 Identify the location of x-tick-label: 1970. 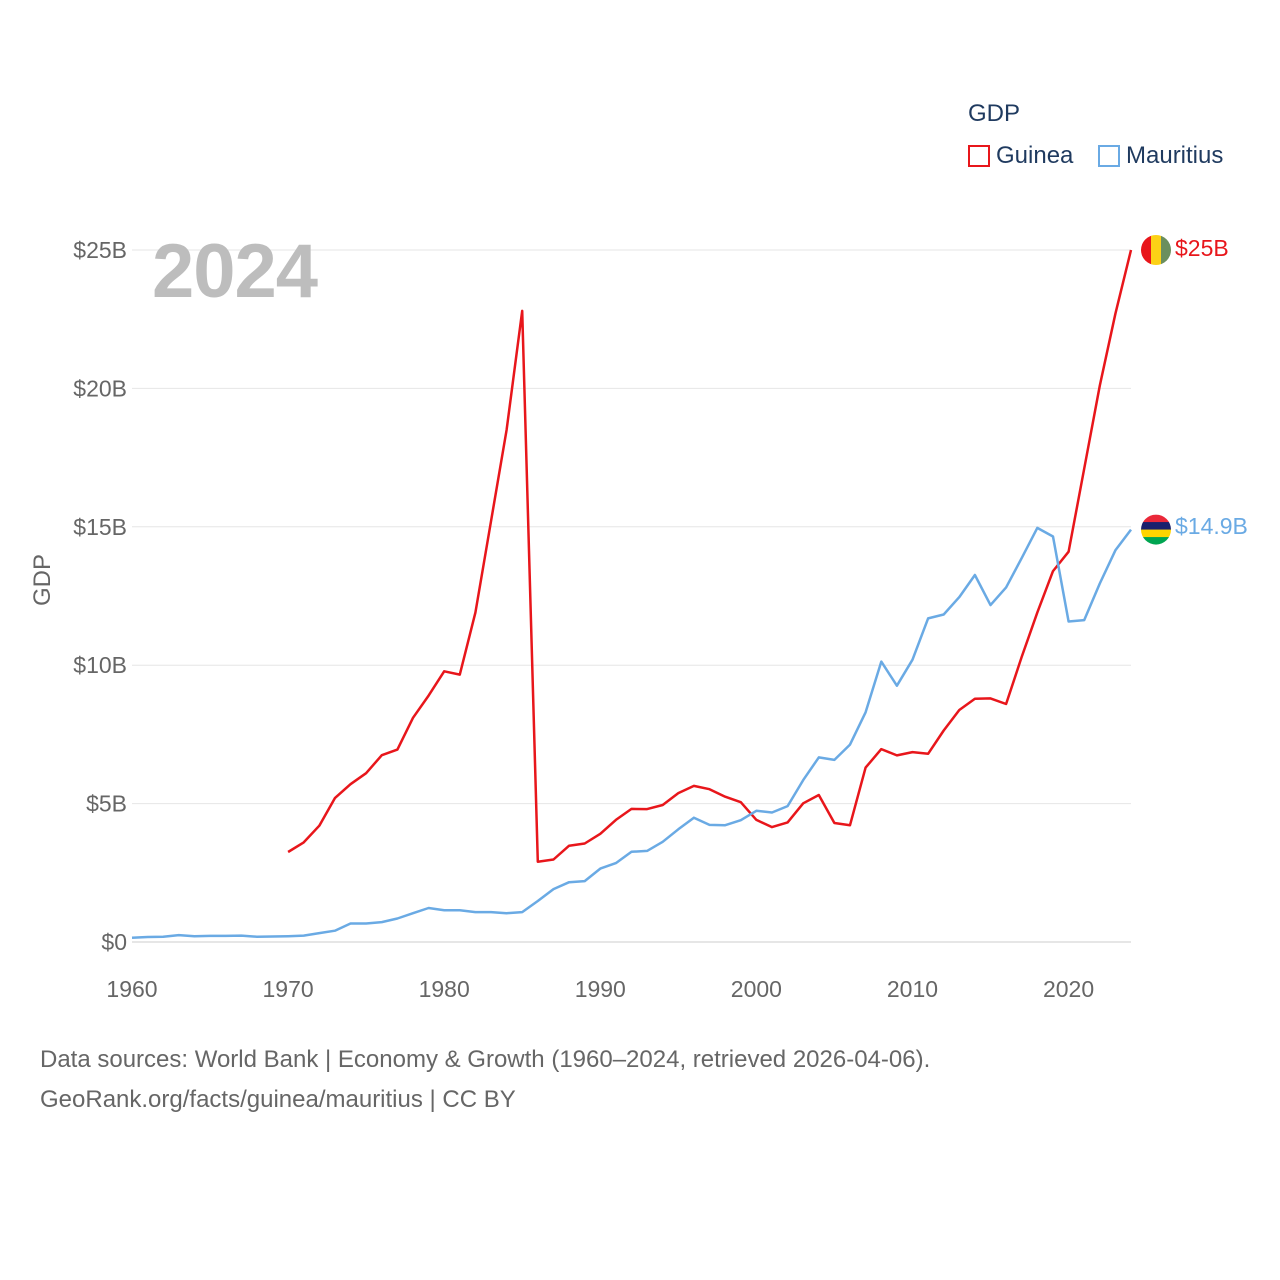
(288, 989).